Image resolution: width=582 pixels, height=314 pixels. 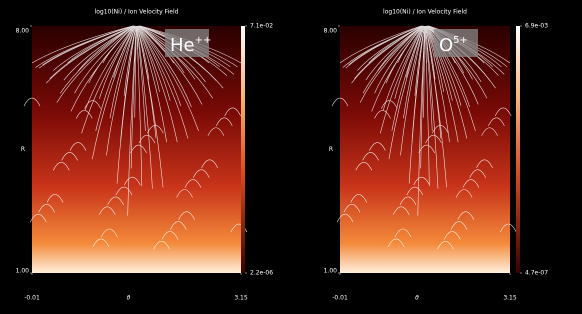 What do you see at coordinates (32, 298) in the screenshot?
I see `x-tick-label: -0.01` at bounding box center [32, 298].